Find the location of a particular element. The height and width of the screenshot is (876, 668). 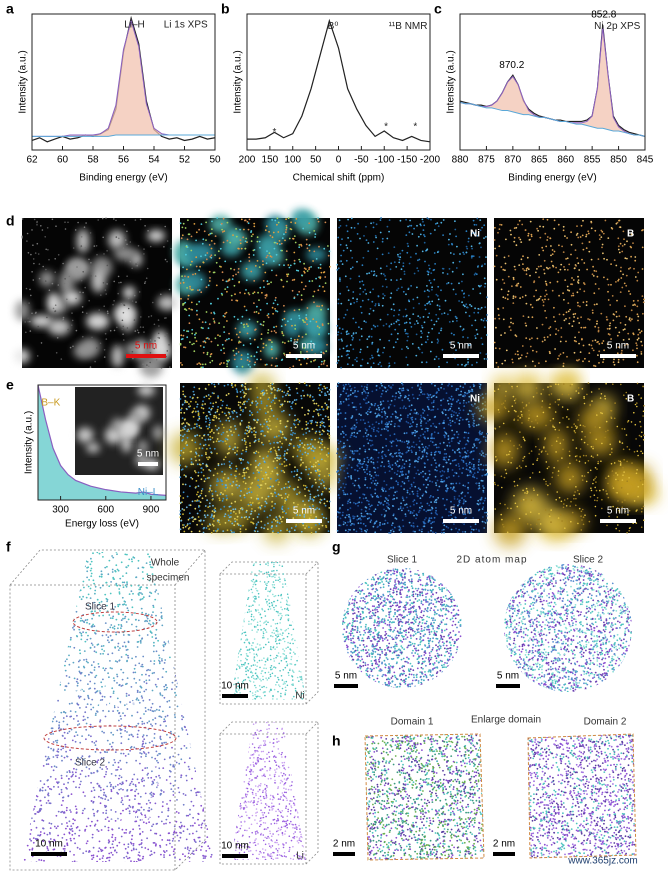

series-line is located at coordinates (552, 119).